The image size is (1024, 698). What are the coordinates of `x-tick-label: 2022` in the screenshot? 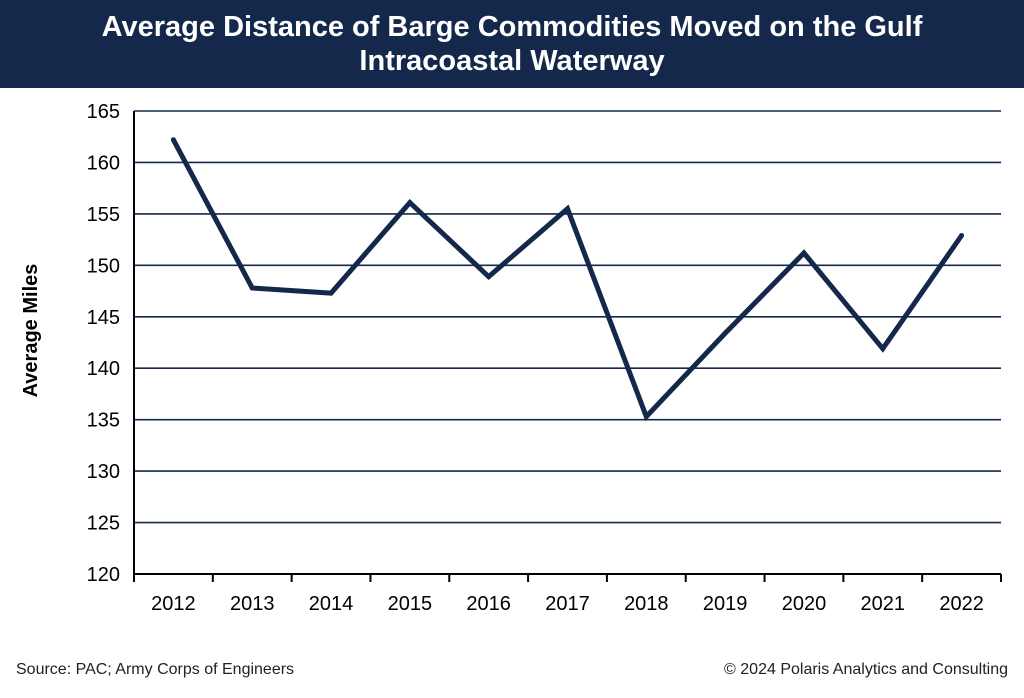 It's located at (961, 604).